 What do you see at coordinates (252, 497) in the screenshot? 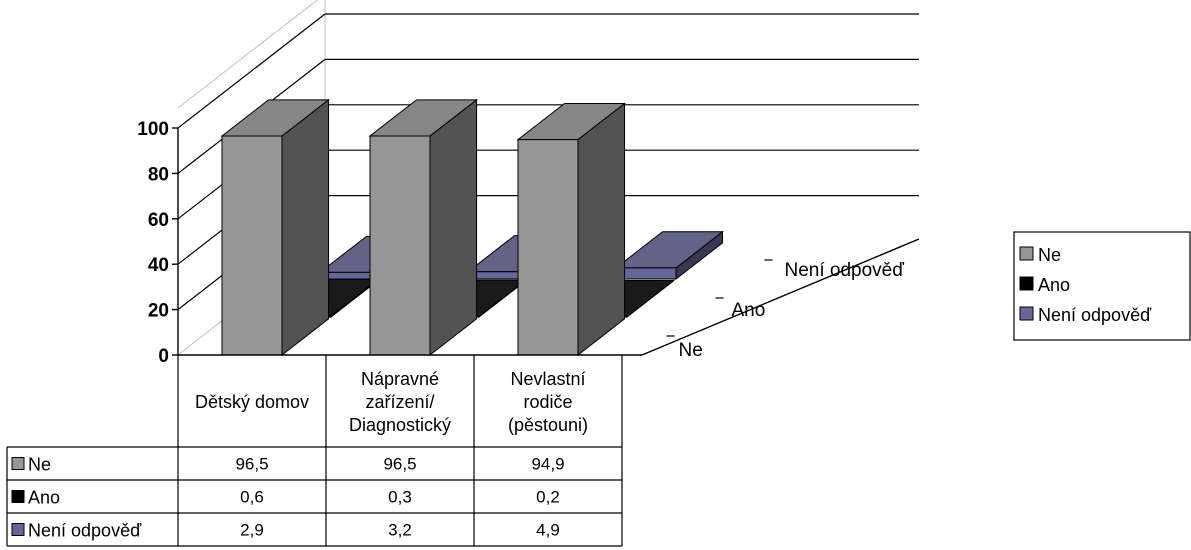
I see `table-cell: 0,6` at bounding box center [252, 497].